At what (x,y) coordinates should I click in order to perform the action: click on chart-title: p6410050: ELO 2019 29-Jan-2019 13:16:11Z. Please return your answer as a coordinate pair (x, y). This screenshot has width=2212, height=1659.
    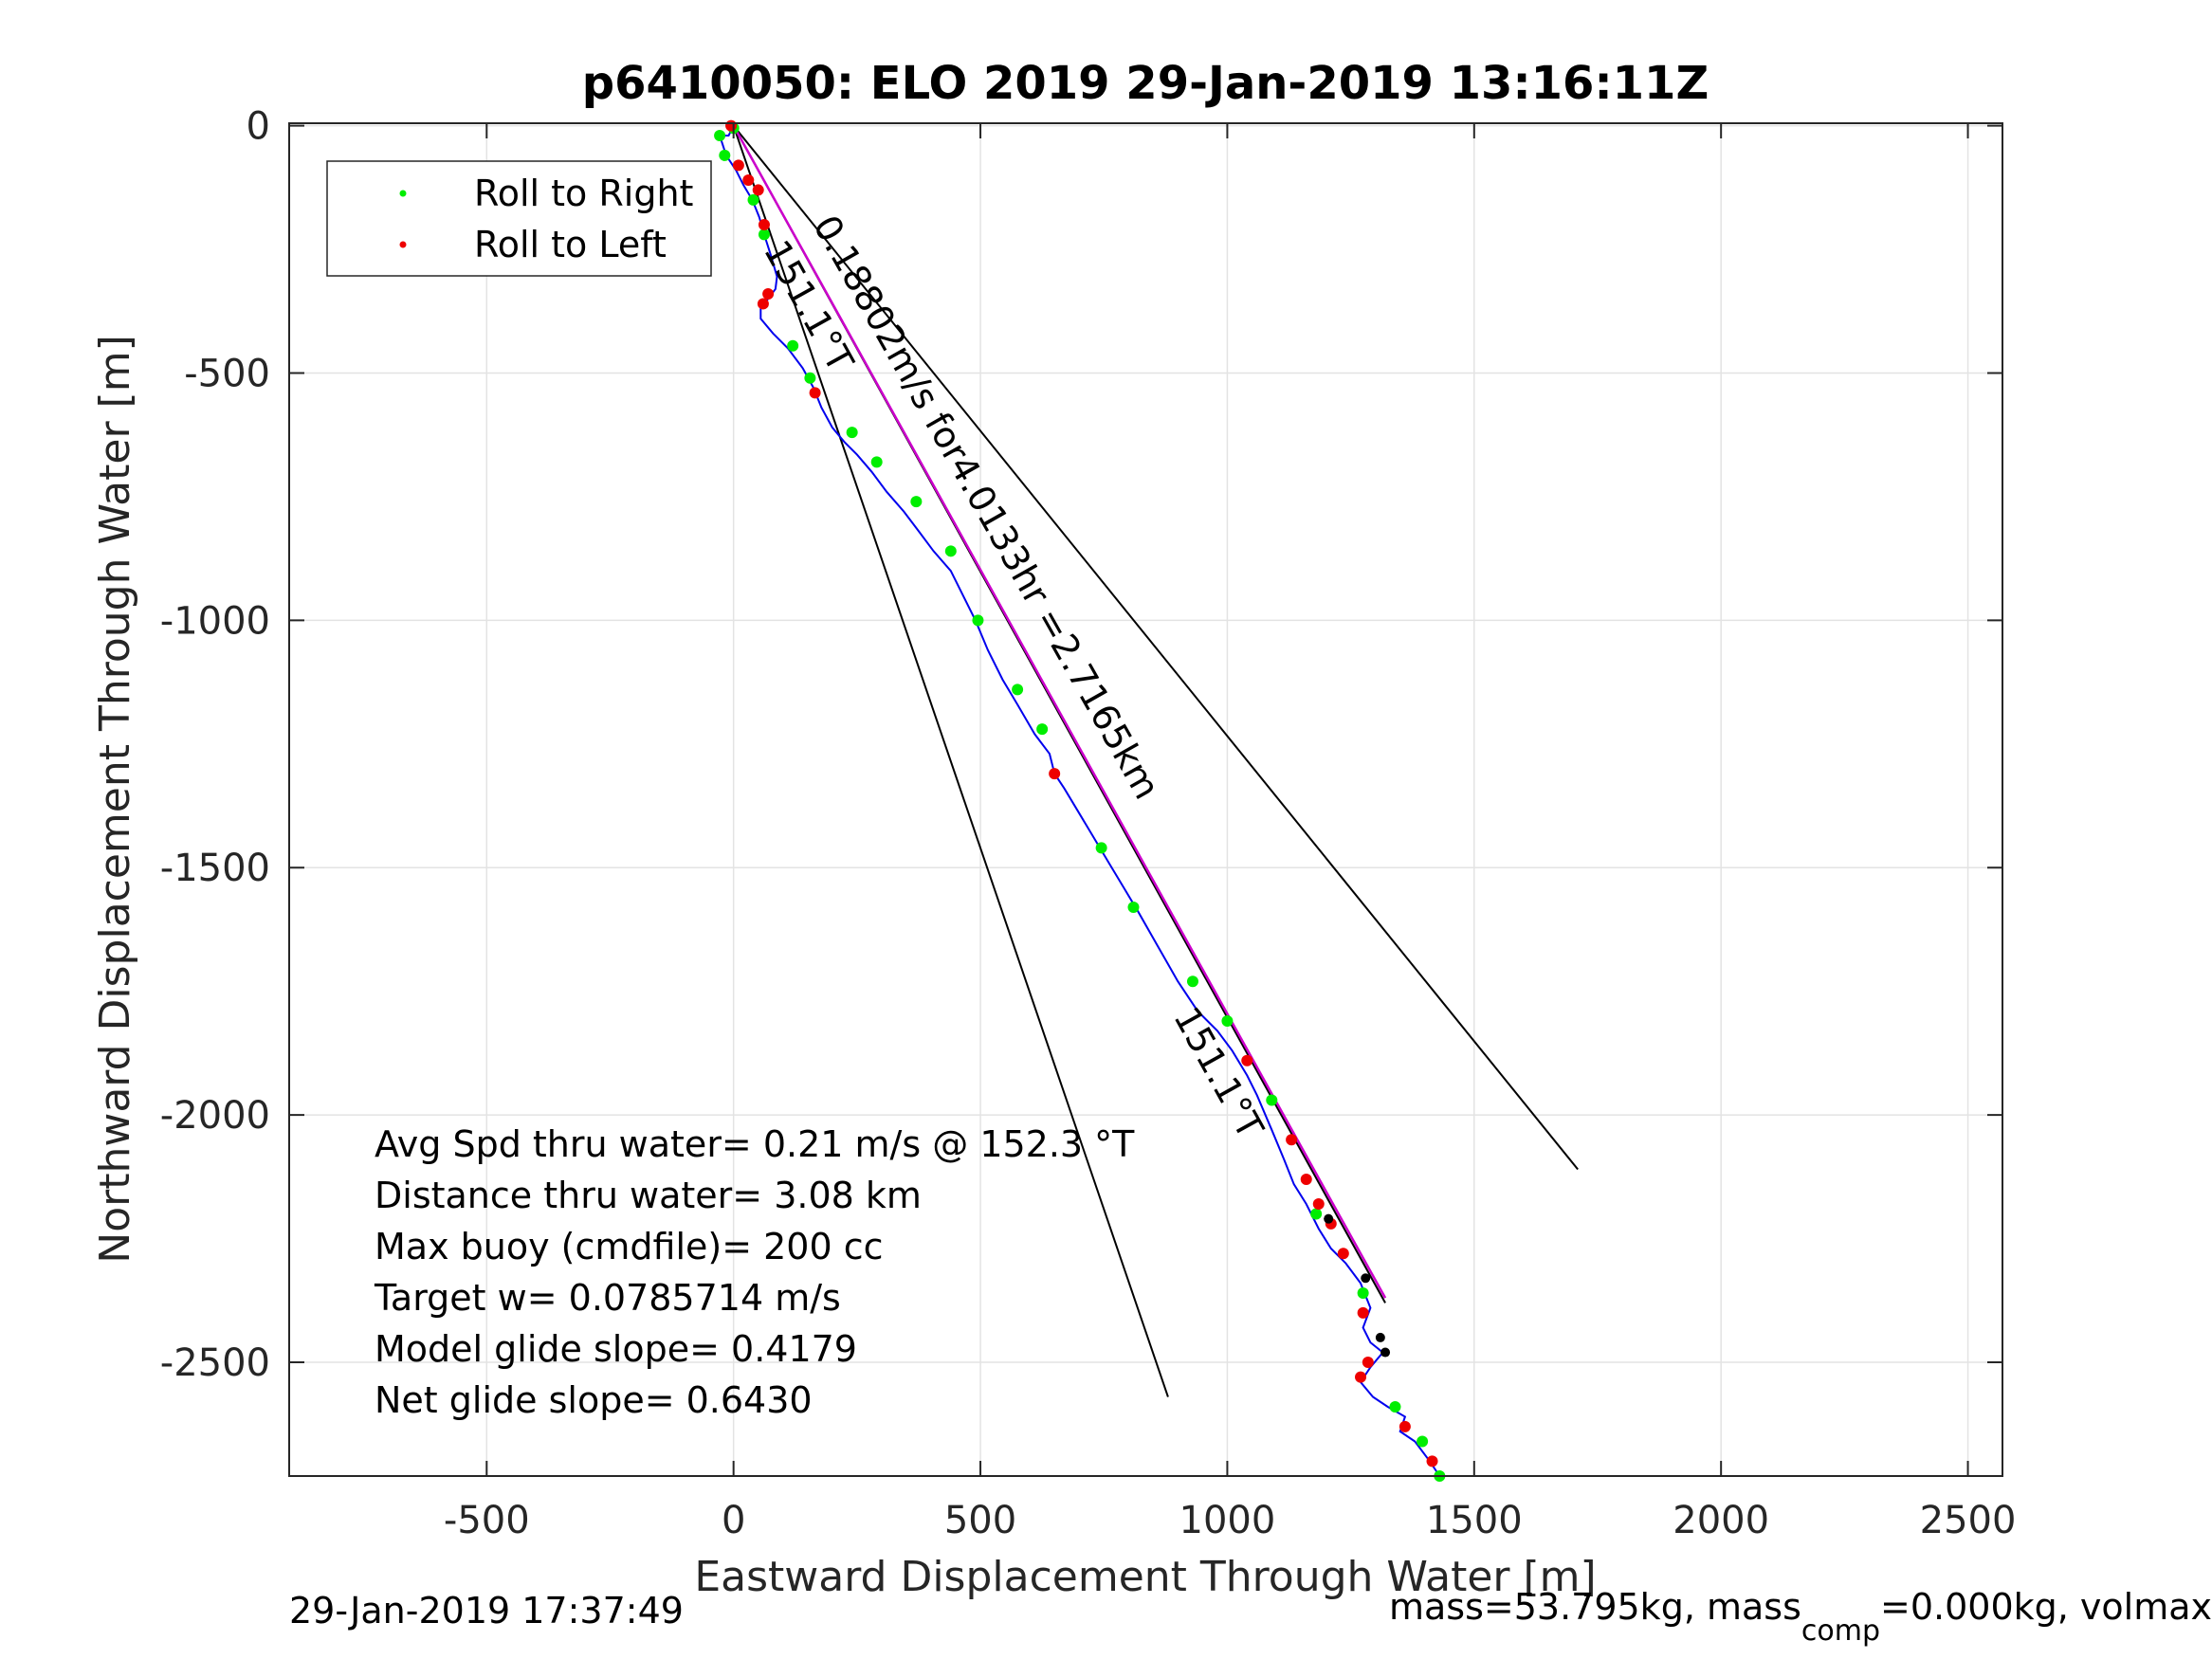
    Looking at the image, I should click on (1145, 83).